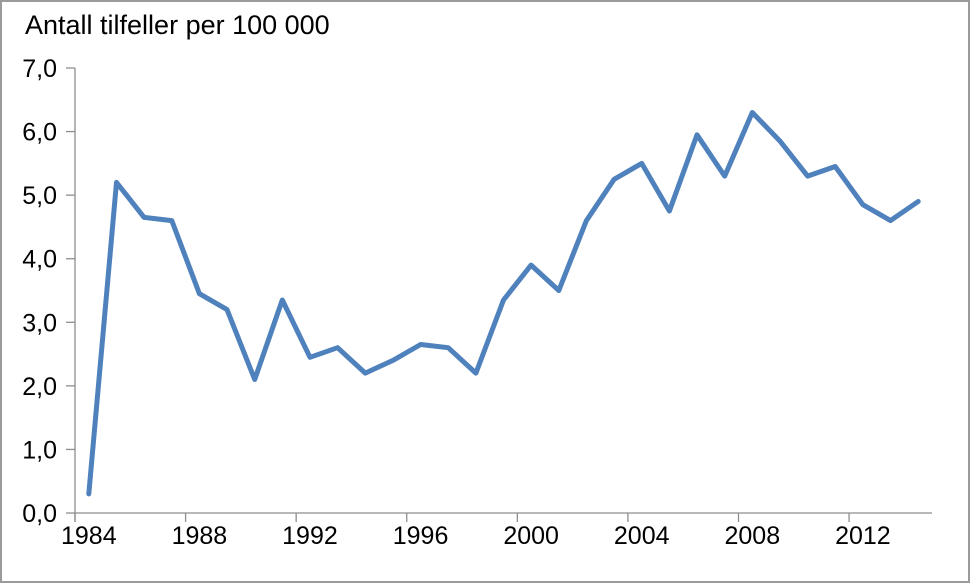  Describe the element at coordinates (39, 196) in the screenshot. I see `y-tick-label: 5,0` at that location.